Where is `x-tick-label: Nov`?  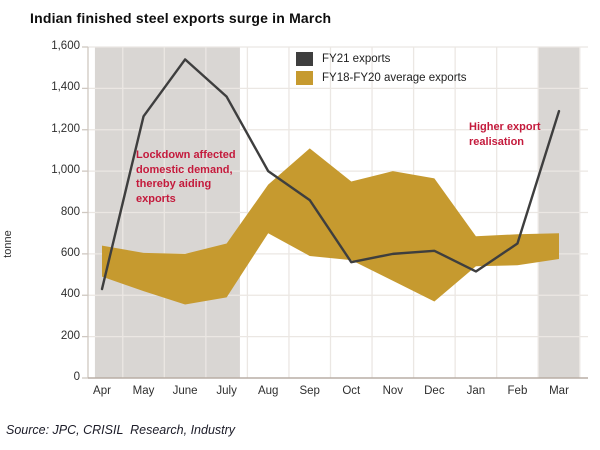
x-tick-label: Nov is located at coordinates (393, 391).